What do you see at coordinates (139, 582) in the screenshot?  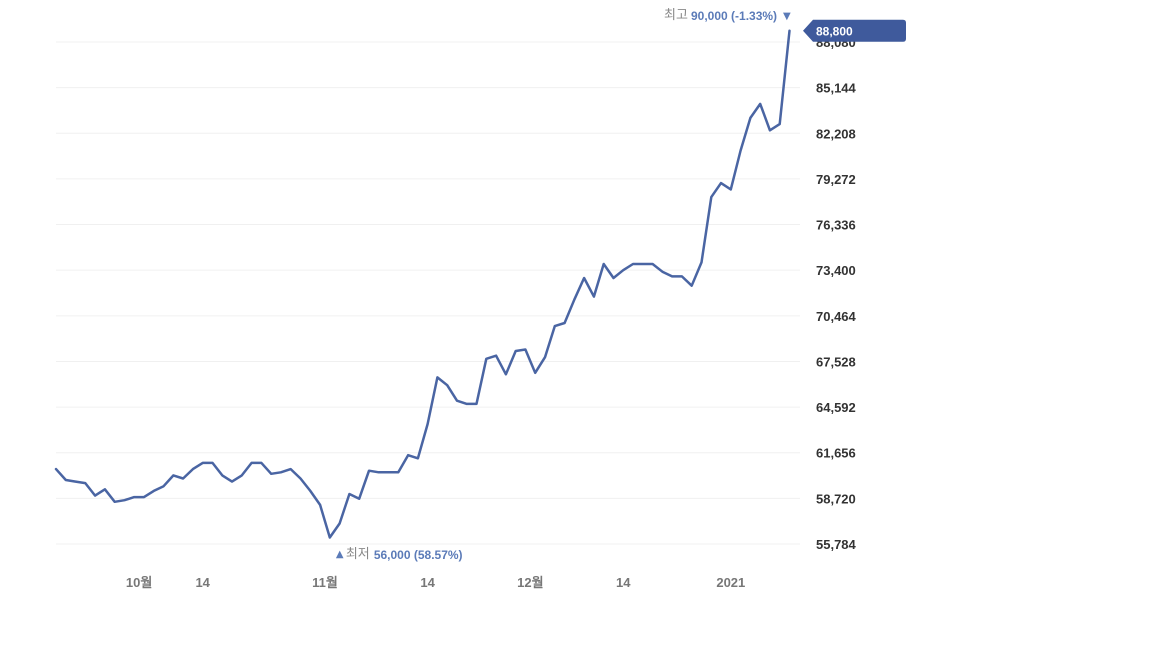 I see `x-tick-label: 10월` at bounding box center [139, 582].